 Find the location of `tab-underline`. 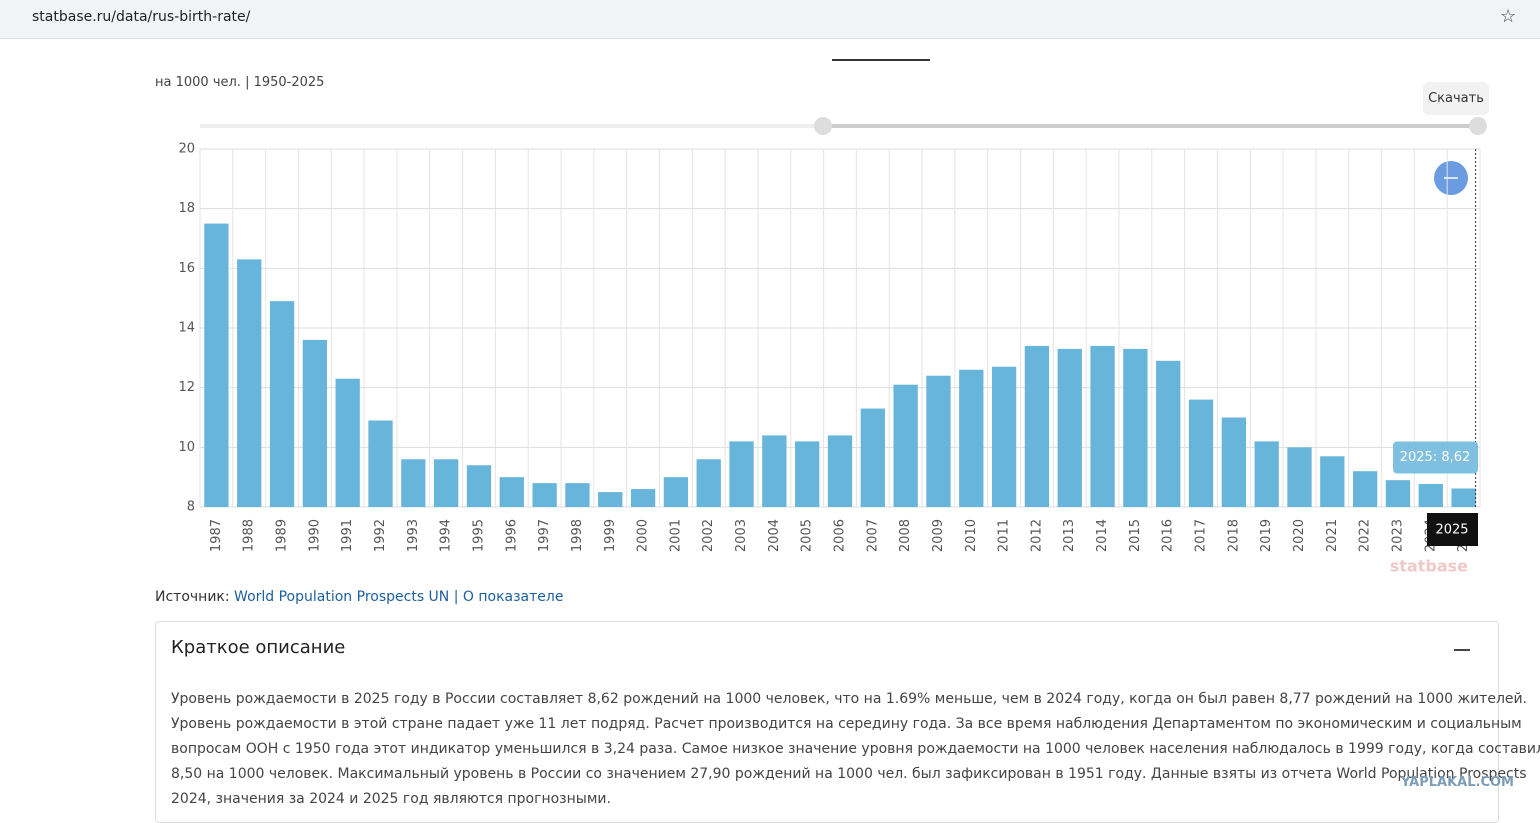

tab-underline is located at coordinates (881, 60).